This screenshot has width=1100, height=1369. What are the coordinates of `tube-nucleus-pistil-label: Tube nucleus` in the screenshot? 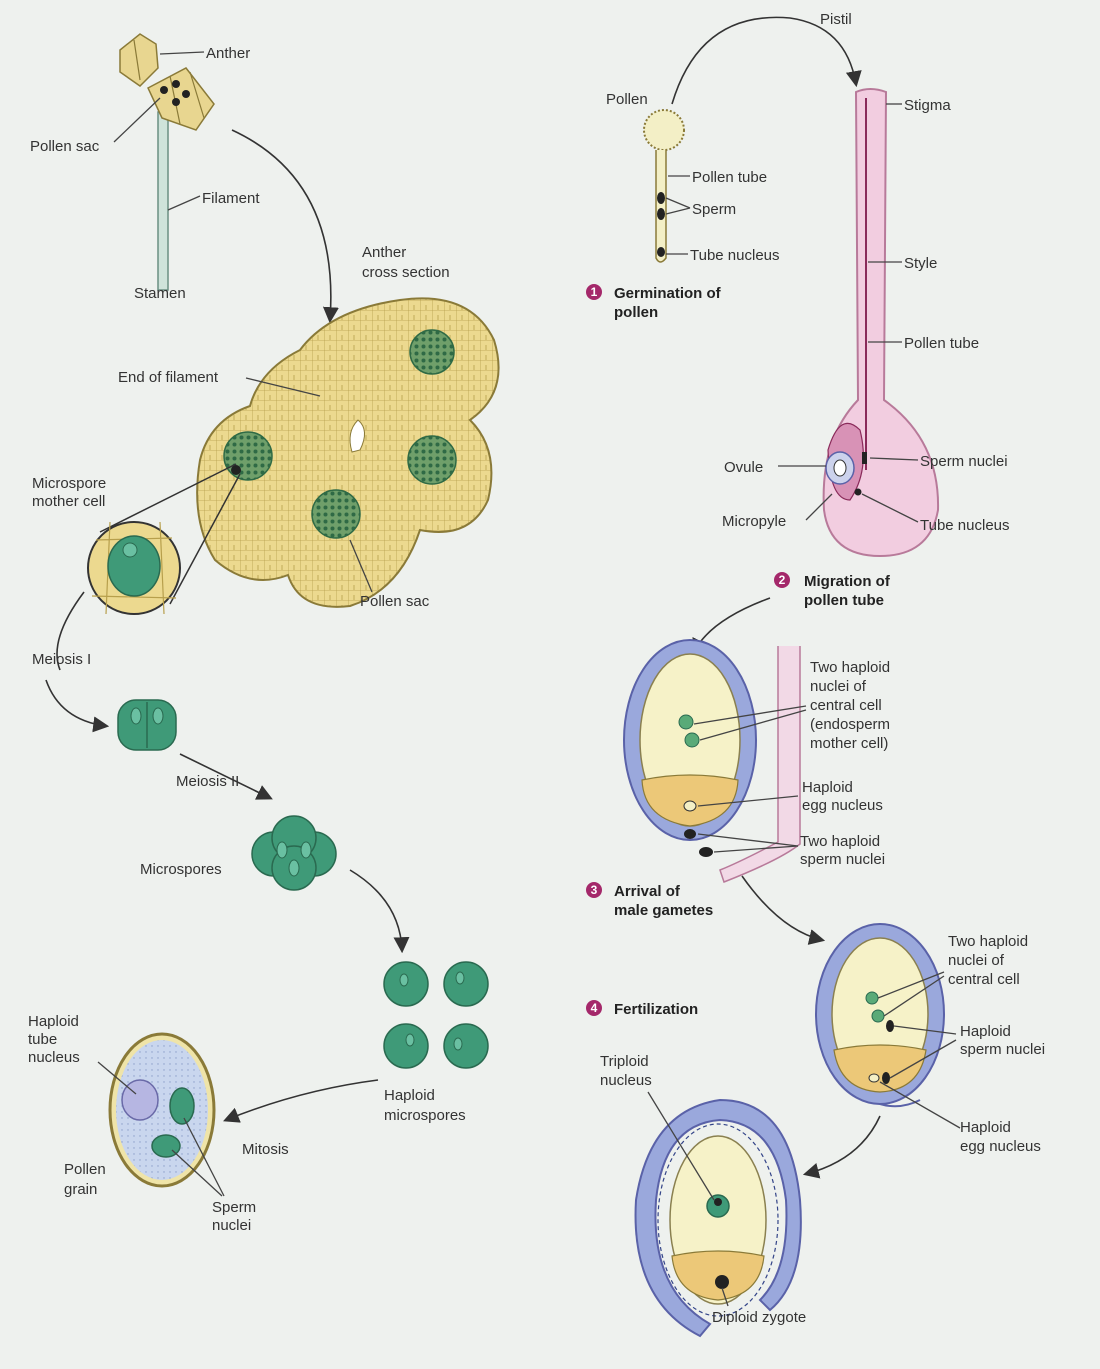 It's located at (965, 525).